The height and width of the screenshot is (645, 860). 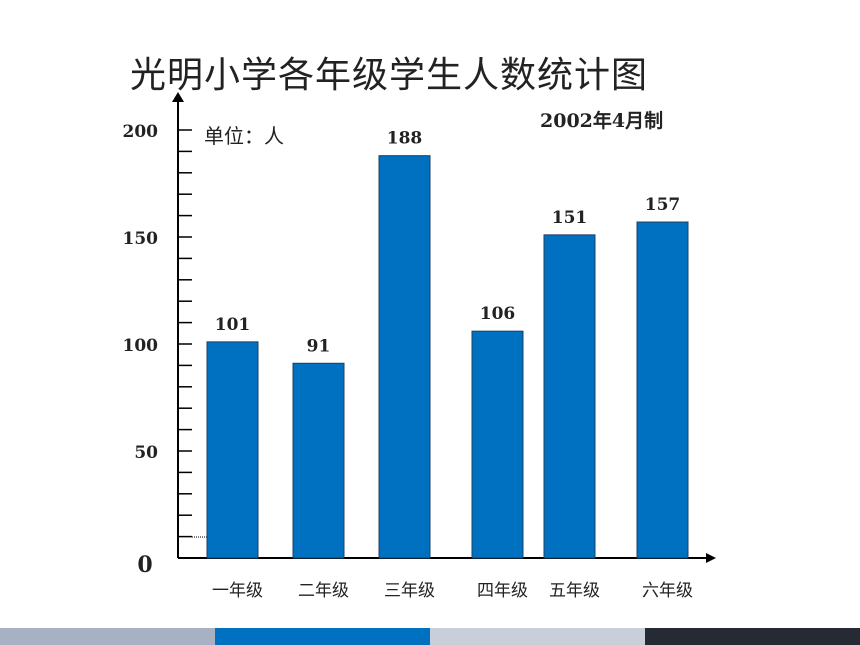 I want to click on bar-value-label: 157, so click(x=663, y=205).